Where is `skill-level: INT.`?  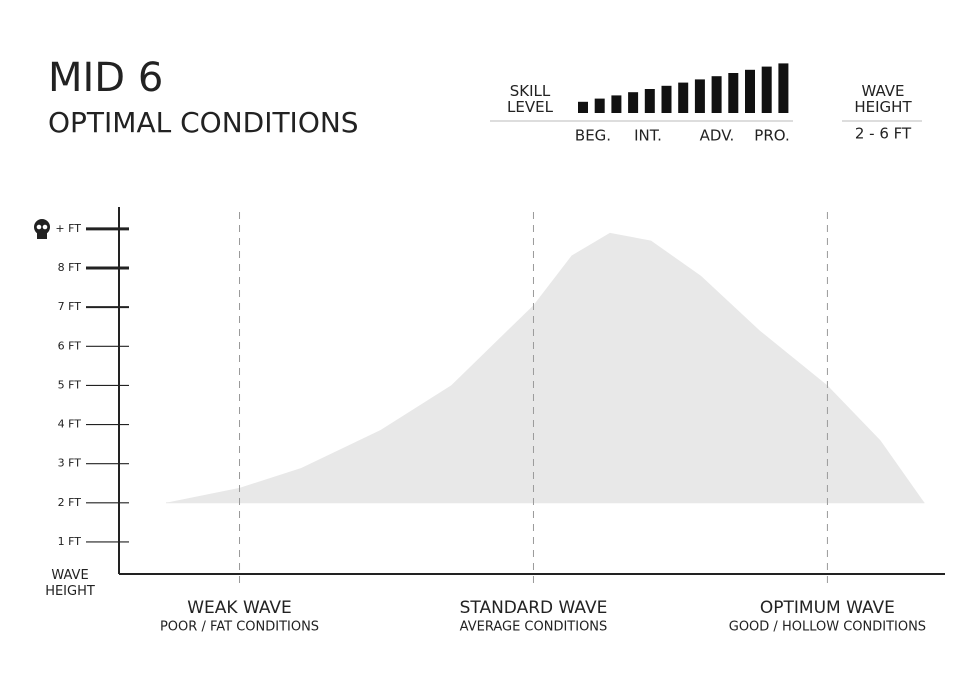
skill-level: INT. is located at coordinates (648, 136).